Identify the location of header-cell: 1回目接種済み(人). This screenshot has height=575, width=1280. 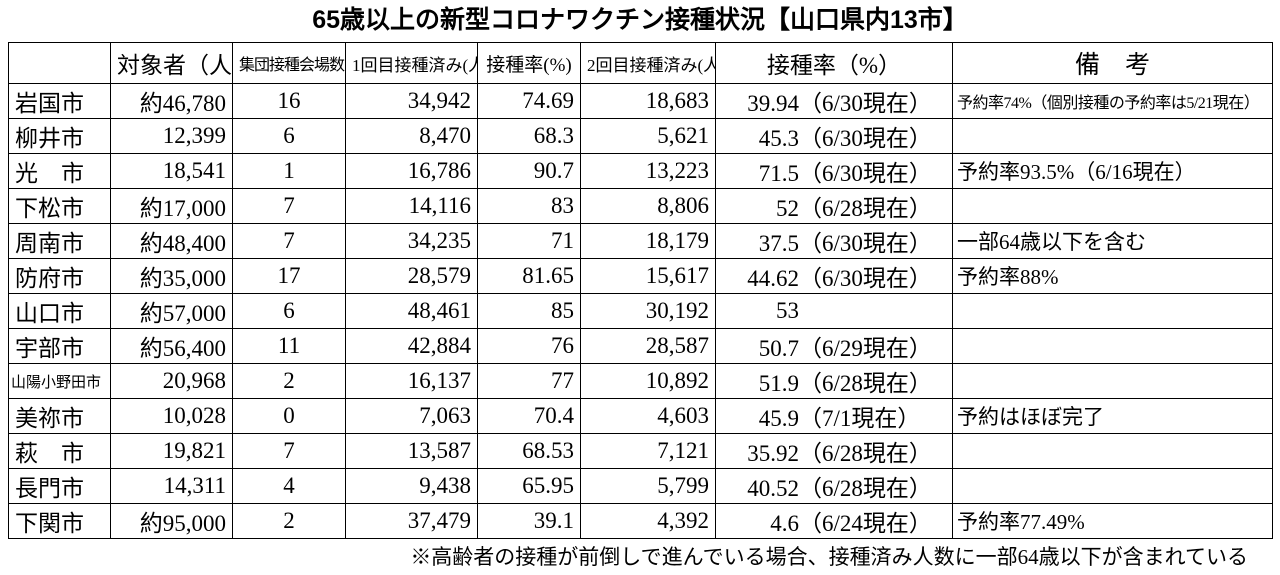
(411, 63).